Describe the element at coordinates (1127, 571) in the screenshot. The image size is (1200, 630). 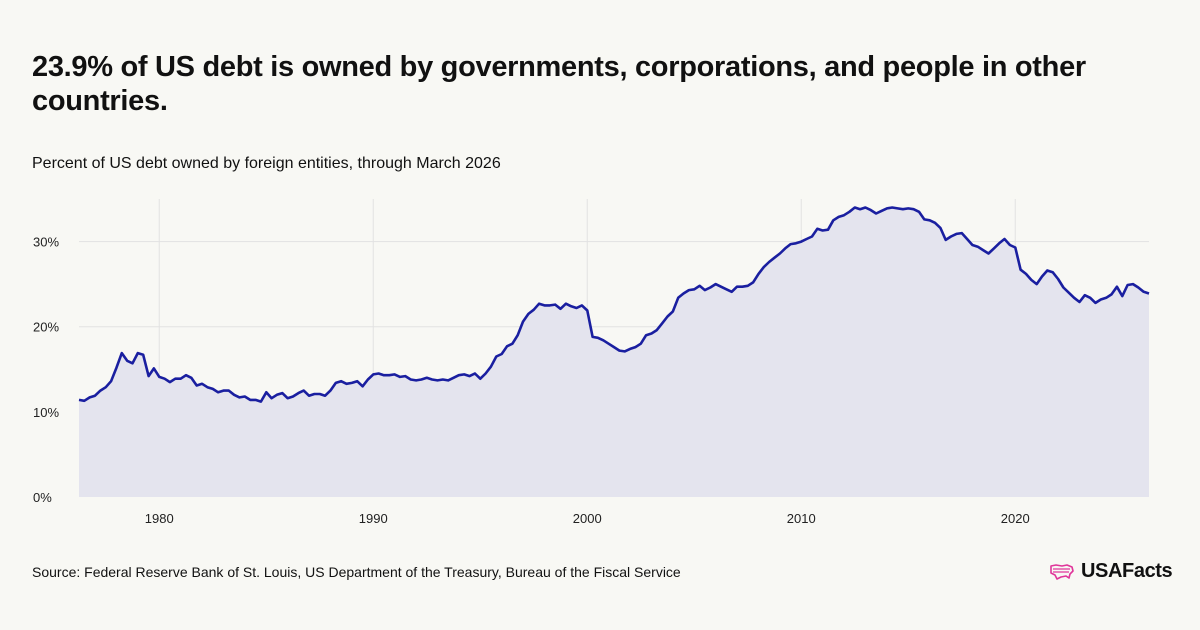
I see `logo-text: USAFacts` at that location.